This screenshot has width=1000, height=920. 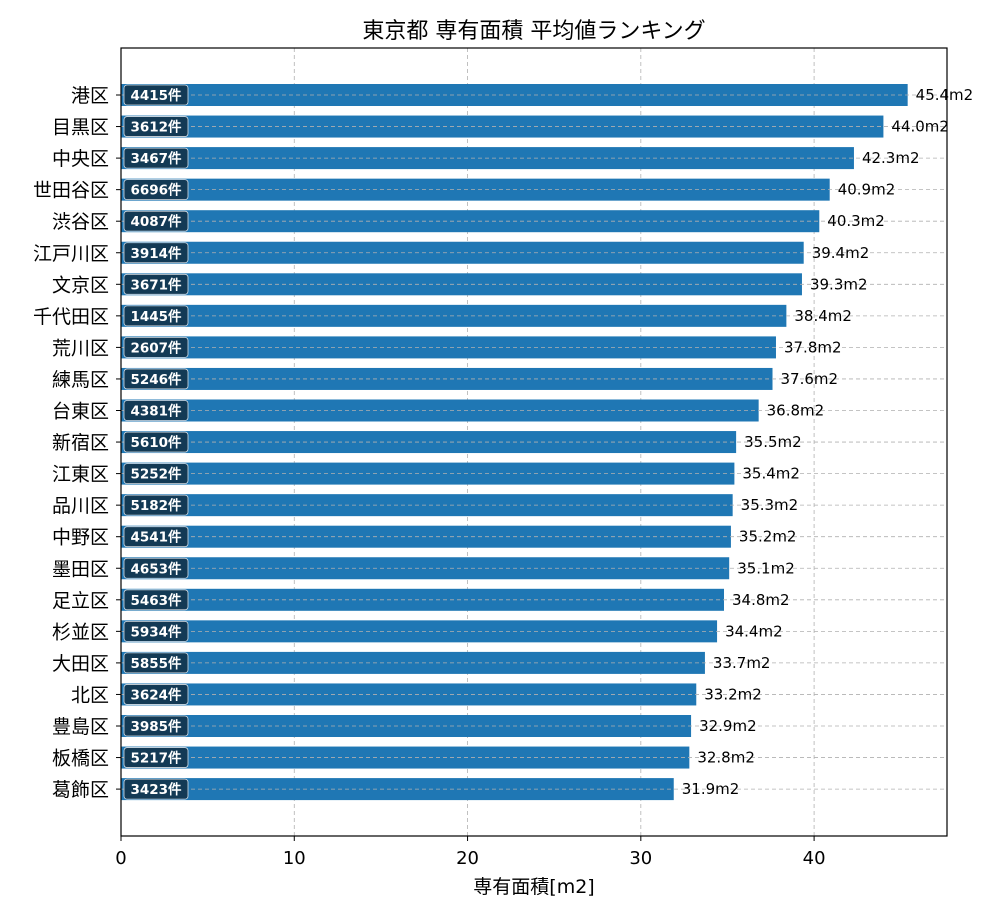 I want to click on value-label: 37.6m2, so click(x=810, y=379).